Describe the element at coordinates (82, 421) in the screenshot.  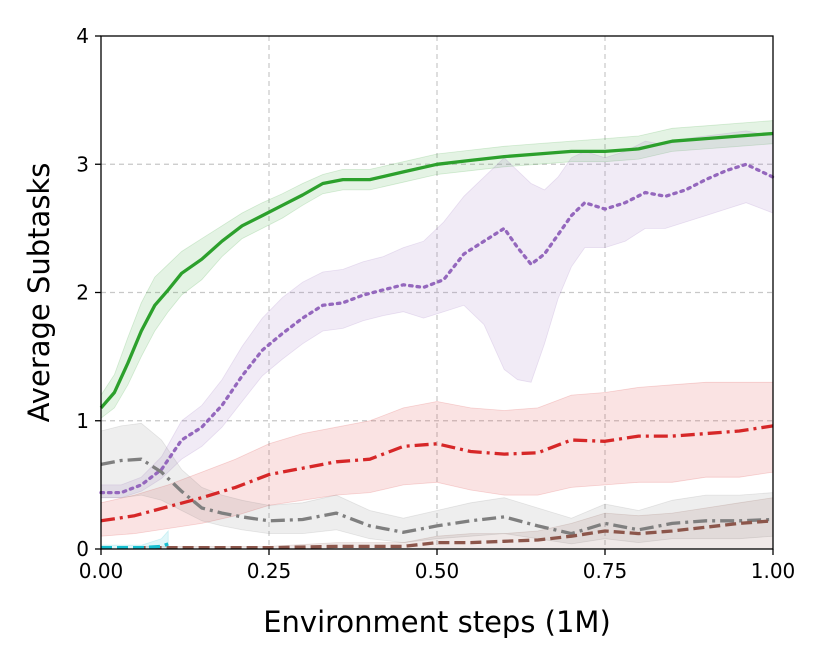
I see `y-tick-label: 1` at that location.